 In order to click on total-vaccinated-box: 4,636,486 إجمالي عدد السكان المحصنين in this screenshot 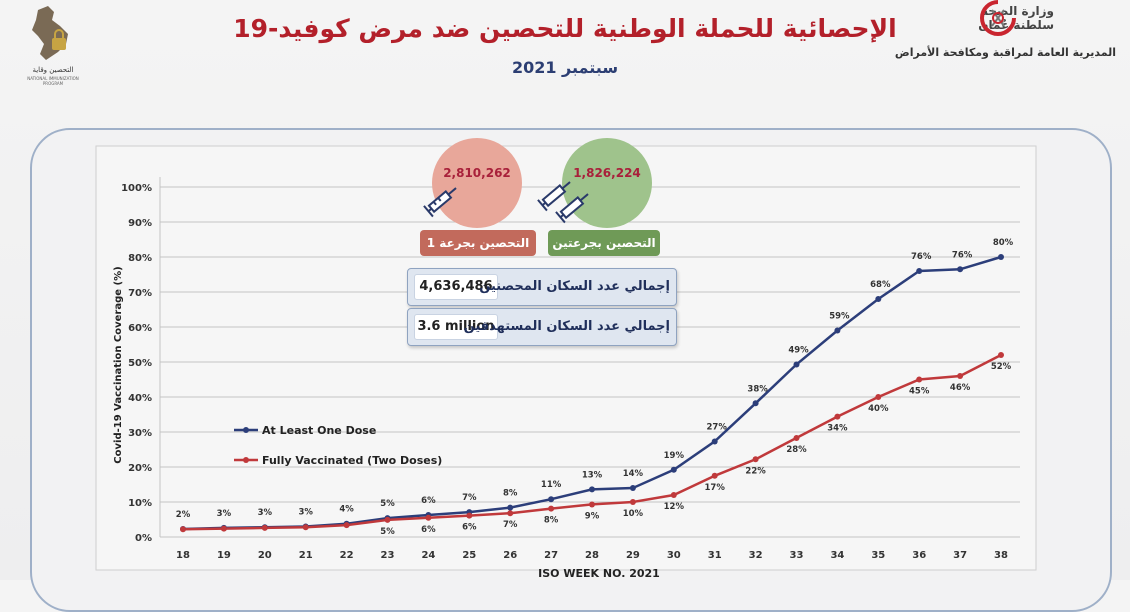, I will do `click(542, 287)`.